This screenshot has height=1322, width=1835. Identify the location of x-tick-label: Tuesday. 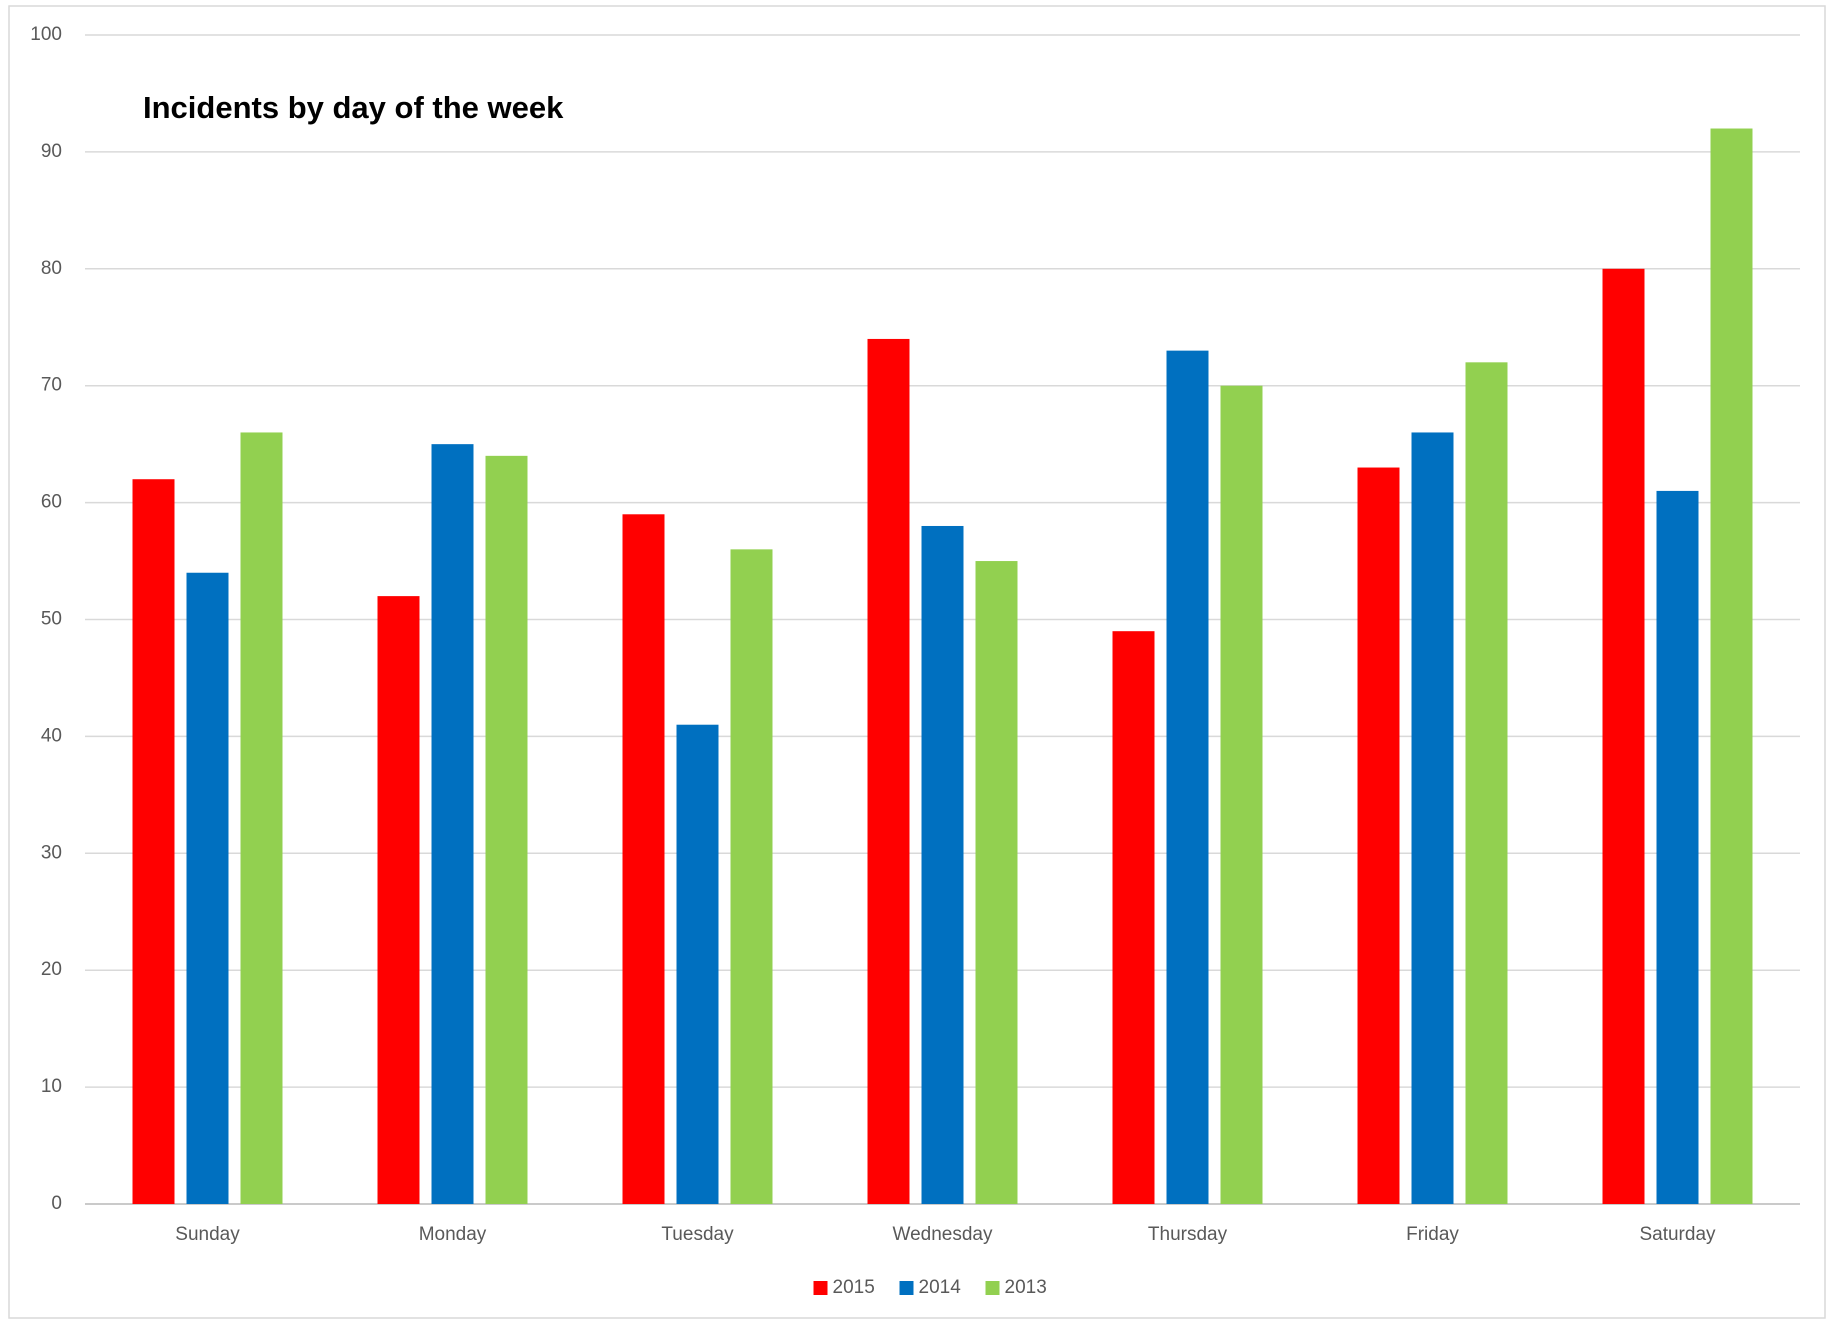
(697, 1234).